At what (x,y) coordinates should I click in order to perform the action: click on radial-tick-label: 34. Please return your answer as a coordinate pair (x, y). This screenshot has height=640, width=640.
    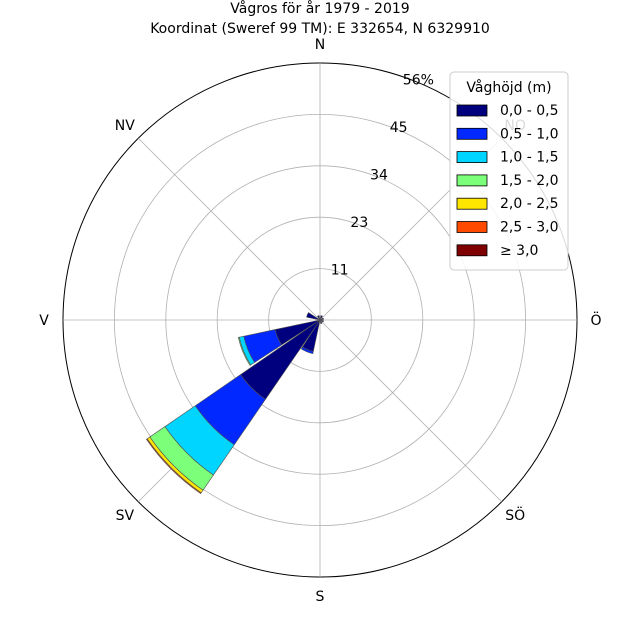
    Looking at the image, I should click on (379, 176).